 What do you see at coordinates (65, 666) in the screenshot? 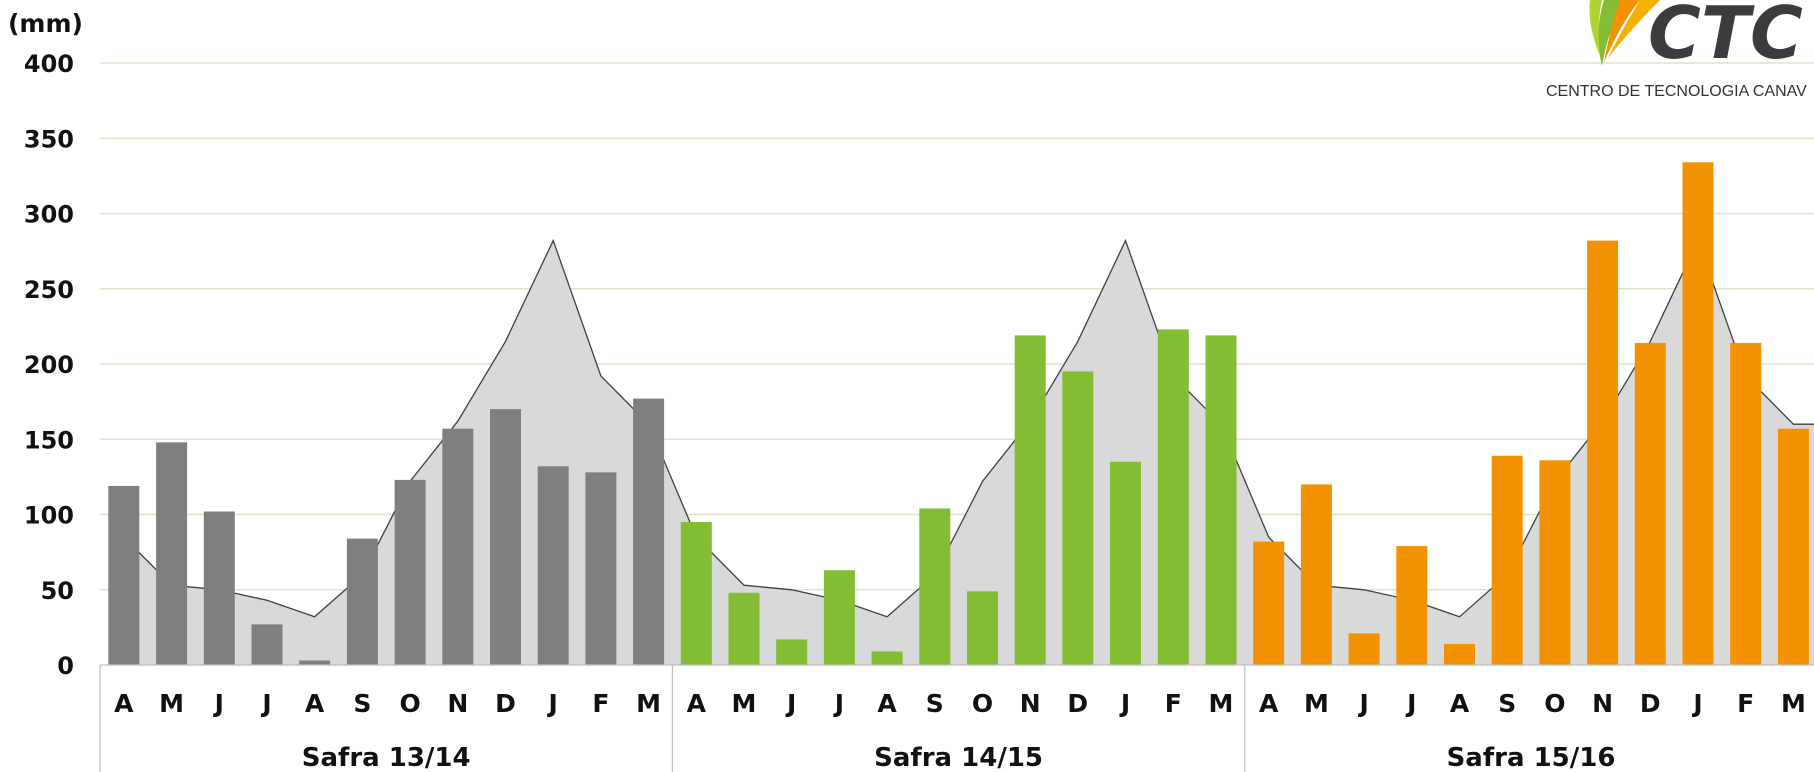
I see `y-tick-label: 0` at bounding box center [65, 666].